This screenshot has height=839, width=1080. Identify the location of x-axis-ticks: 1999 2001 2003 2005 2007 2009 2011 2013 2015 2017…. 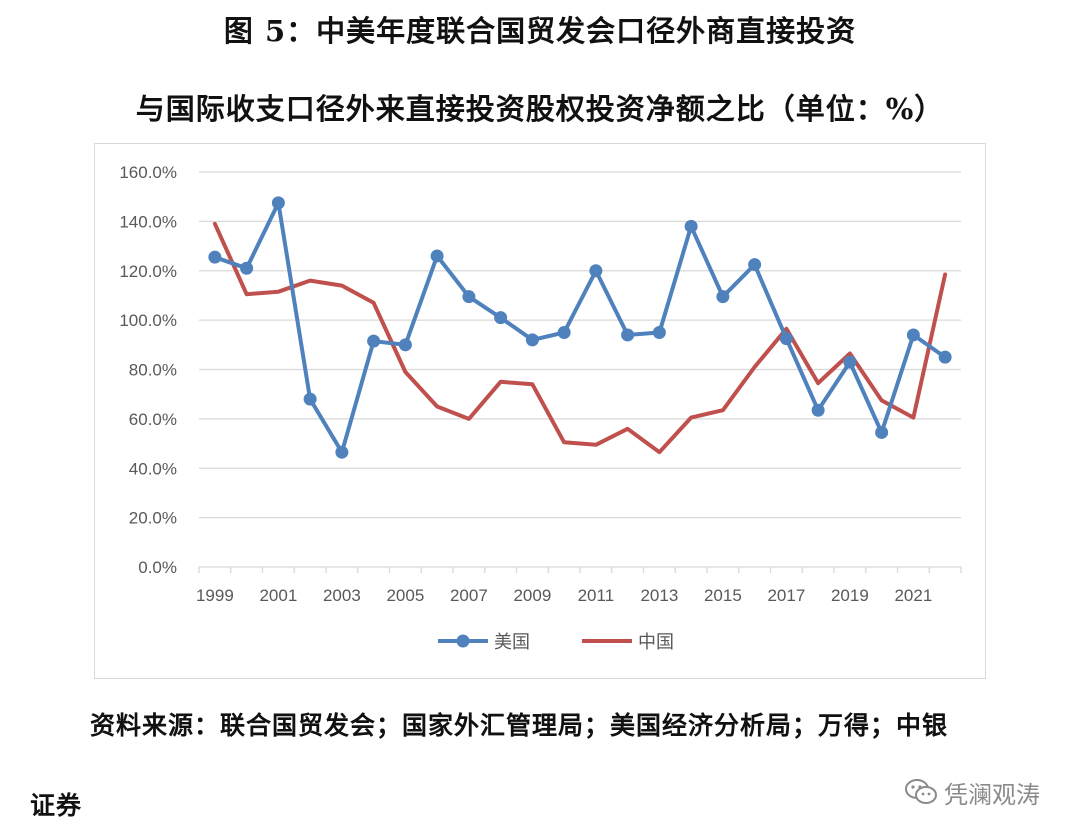
(579, 586).